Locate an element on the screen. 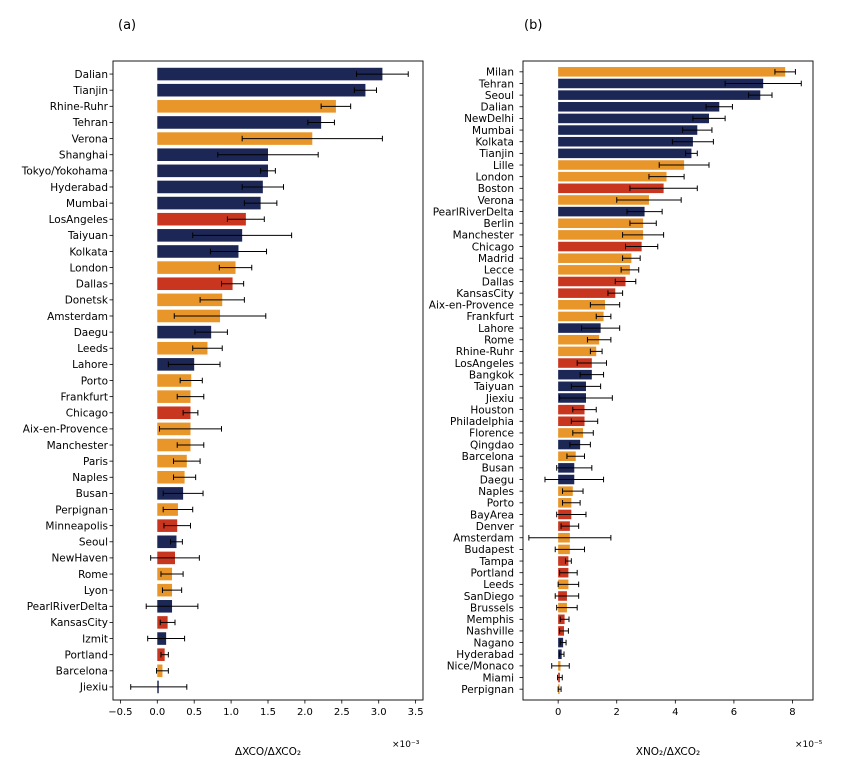 The image size is (853, 765). category-label: Minneapolis is located at coordinates (76, 526).